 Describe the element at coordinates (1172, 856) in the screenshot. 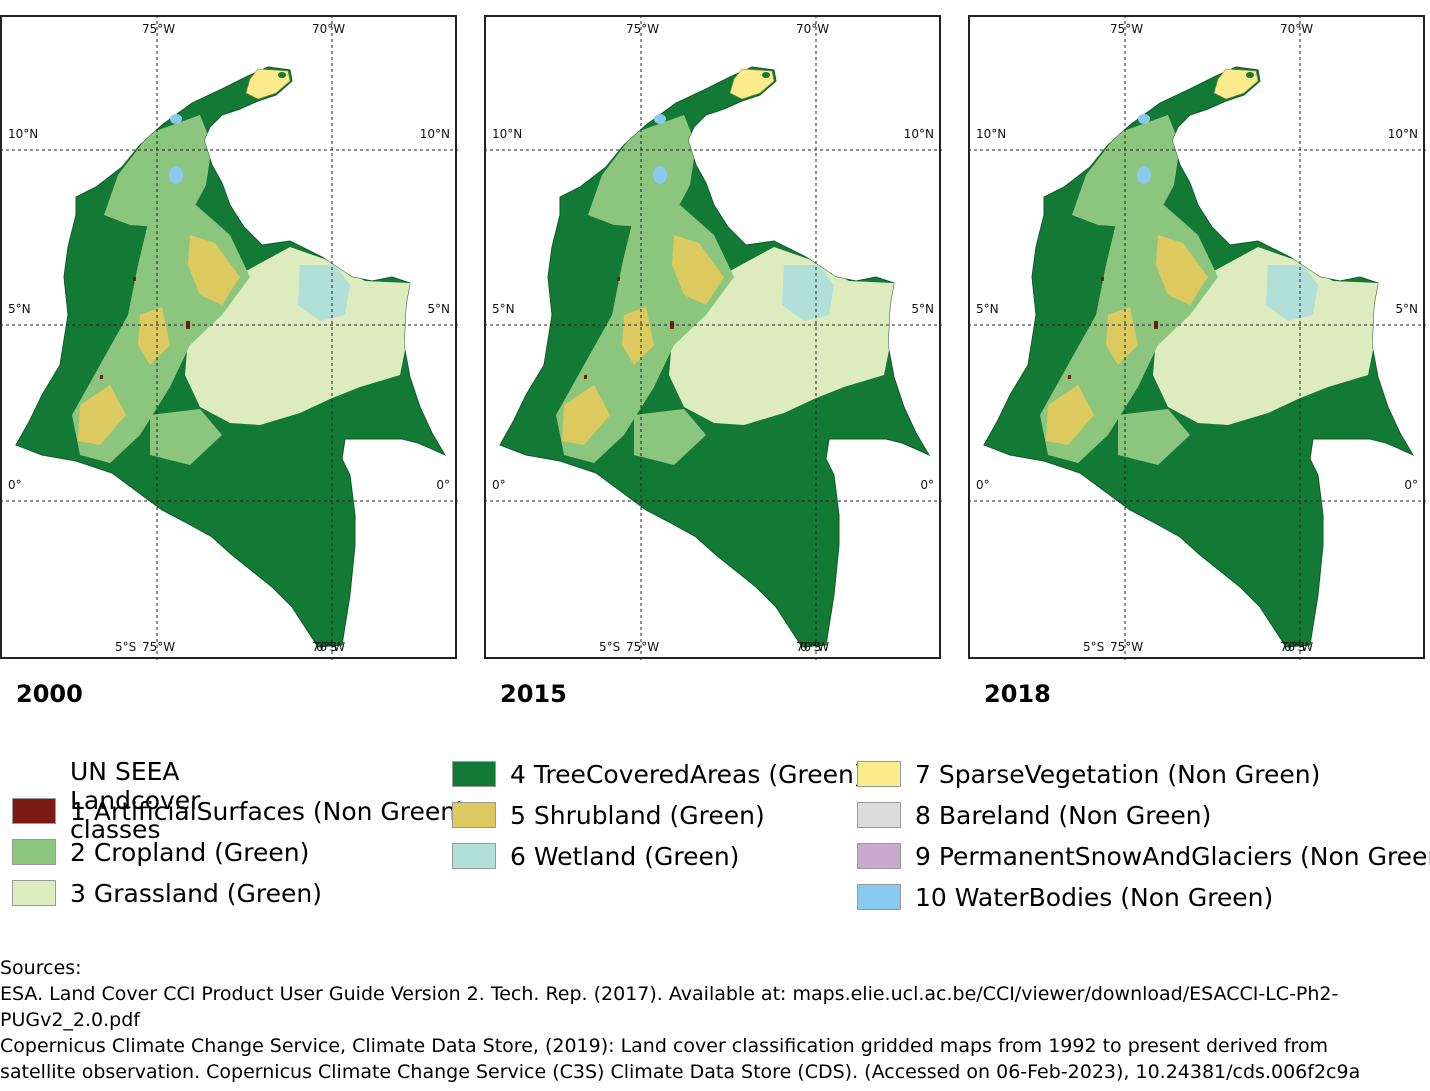

I see `legend-item-label: 9 PermanentSnowAndGlaciers (Non Green)` at that location.